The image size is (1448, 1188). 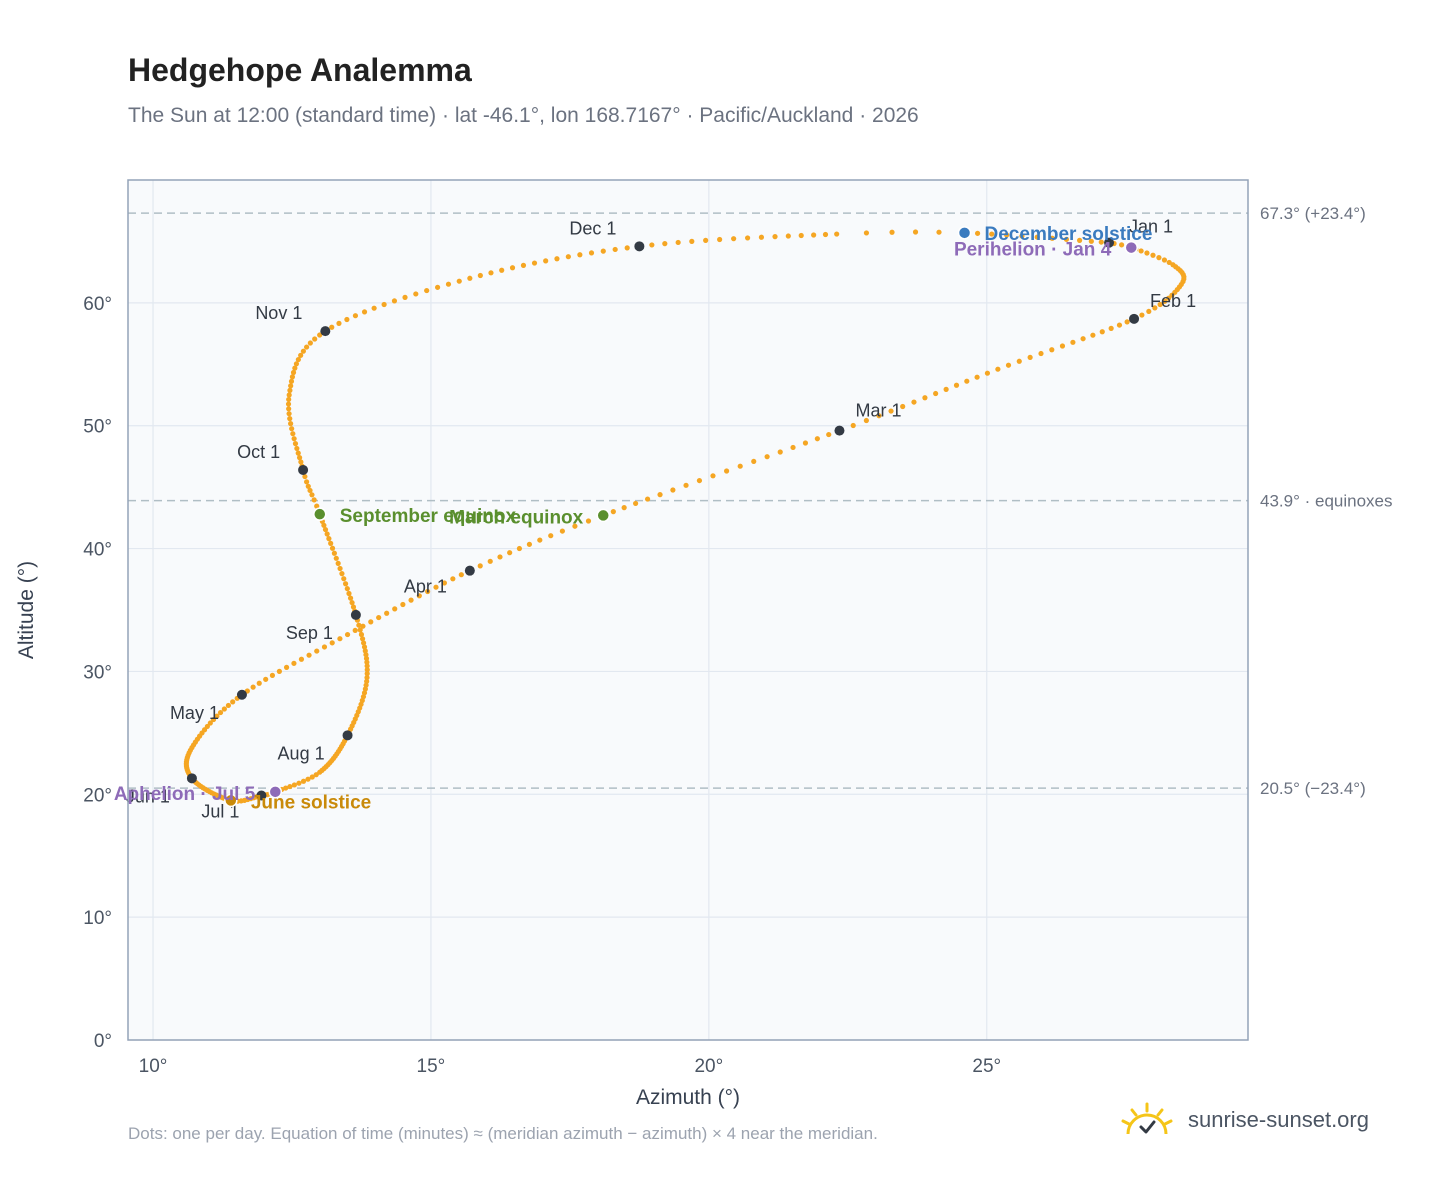 What do you see at coordinates (516, 517) in the screenshot?
I see `event-label: March equinox` at bounding box center [516, 517].